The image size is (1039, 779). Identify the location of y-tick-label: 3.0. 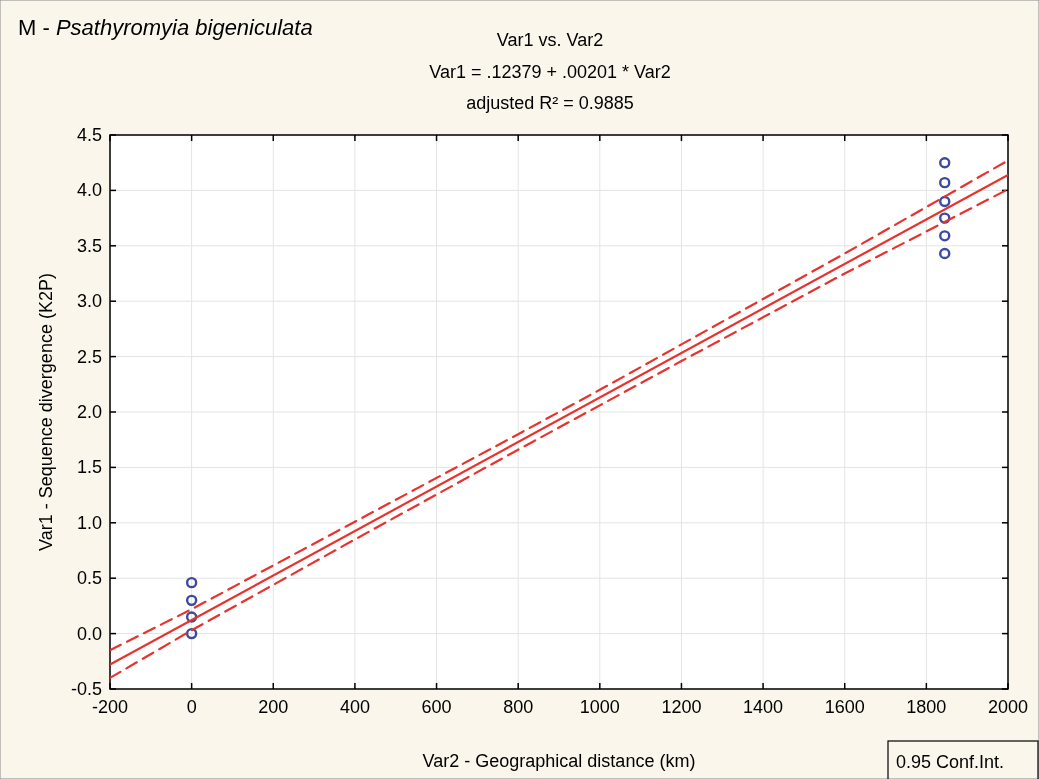
(89, 301).